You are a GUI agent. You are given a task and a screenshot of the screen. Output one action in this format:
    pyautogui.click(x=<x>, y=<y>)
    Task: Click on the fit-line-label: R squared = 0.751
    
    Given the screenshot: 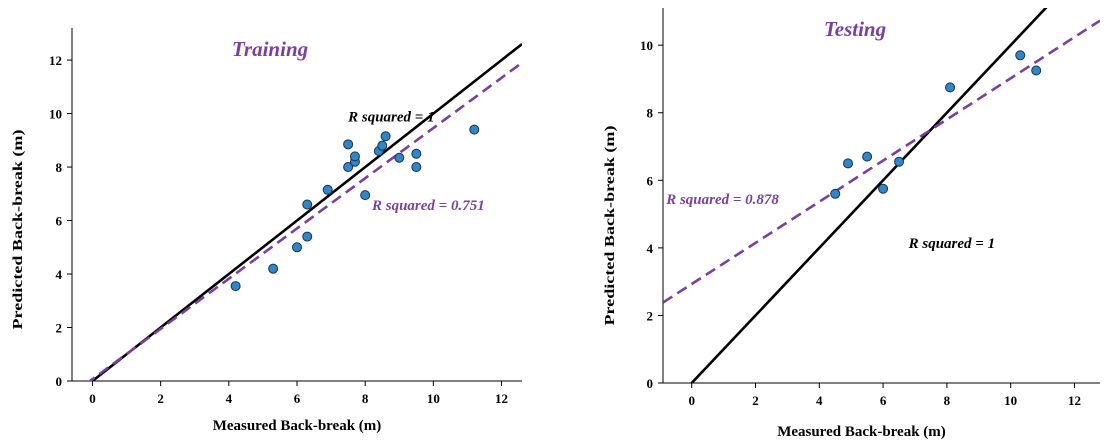 What is the action you would take?
    pyautogui.click(x=428, y=206)
    